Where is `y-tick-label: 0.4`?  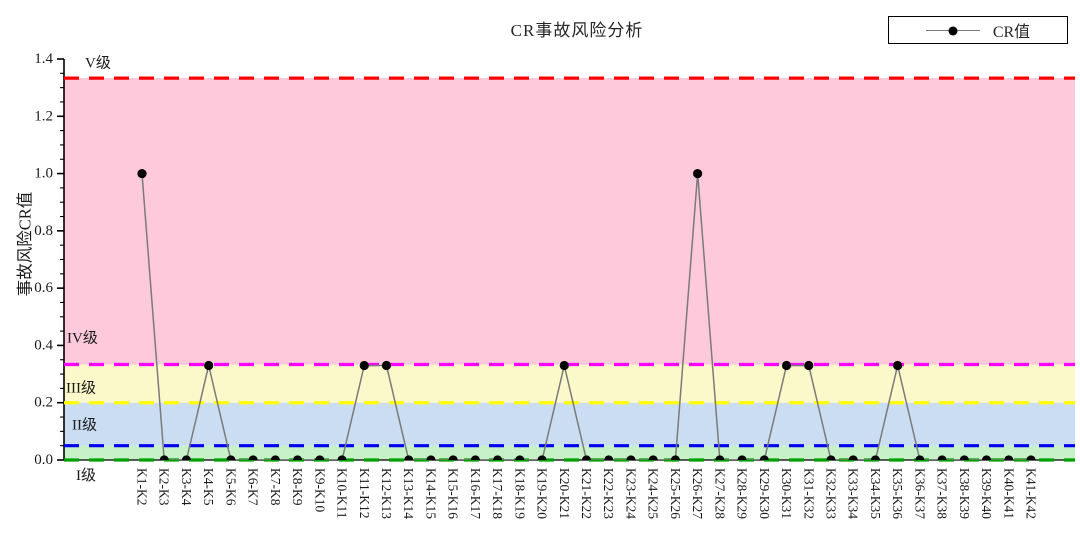
y-tick-label: 0.4 is located at coordinates (43, 345).